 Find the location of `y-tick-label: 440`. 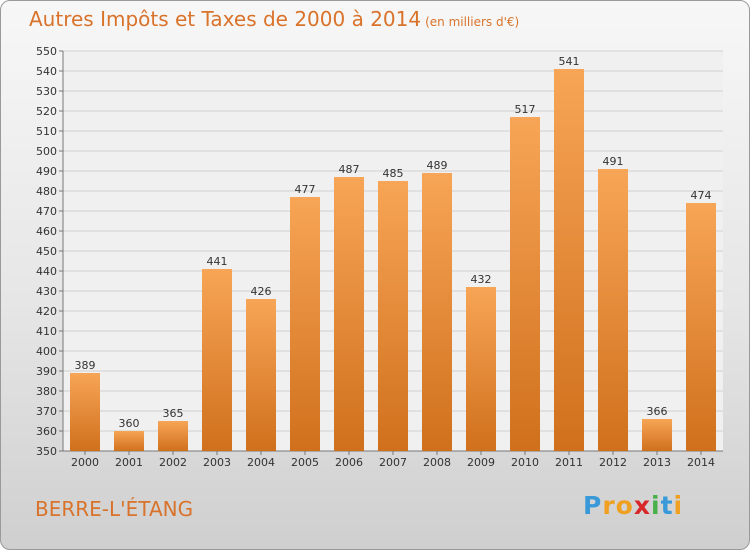

y-tick-label: 440 is located at coordinates (46, 271).